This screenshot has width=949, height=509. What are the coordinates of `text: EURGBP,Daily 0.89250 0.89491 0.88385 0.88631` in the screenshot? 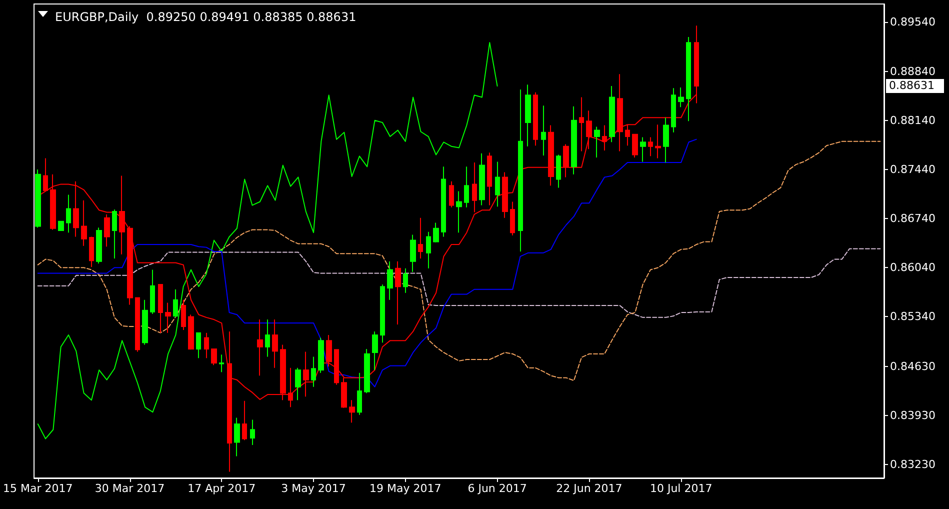 It's located at (205, 17).